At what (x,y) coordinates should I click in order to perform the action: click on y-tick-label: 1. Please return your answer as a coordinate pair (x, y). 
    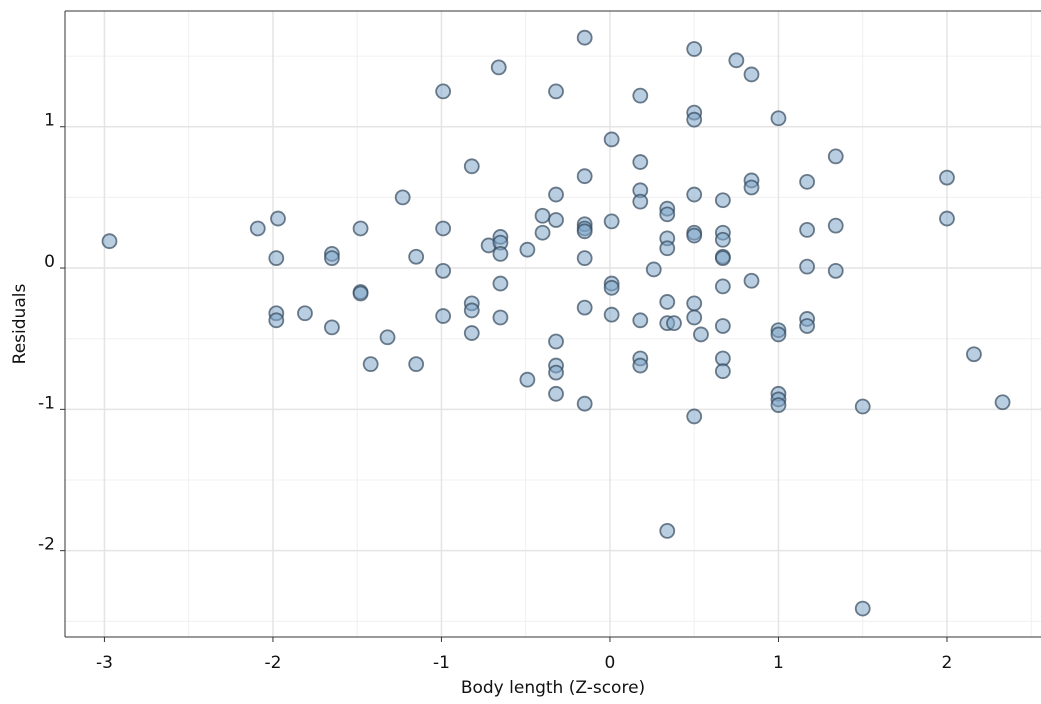
    Looking at the image, I should click on (49, 121).